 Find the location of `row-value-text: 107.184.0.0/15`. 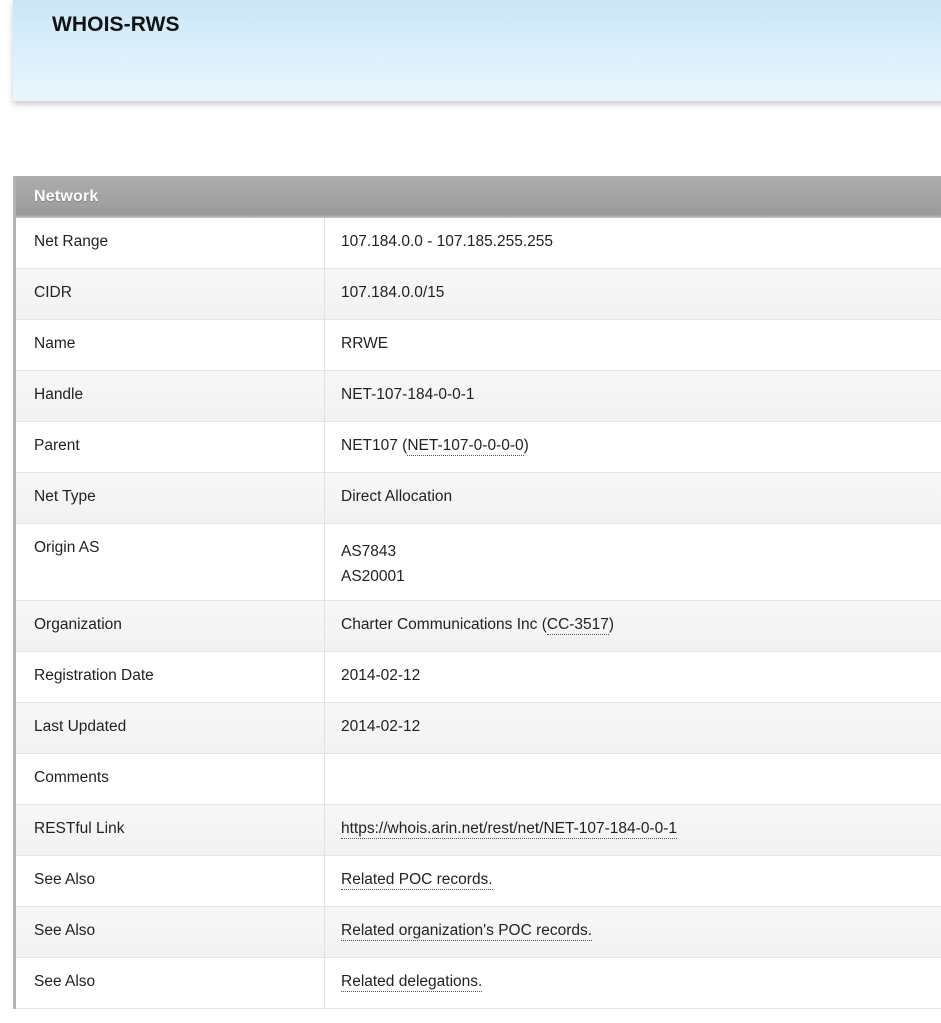

row-value-text: 107.184.0.0/15 is located at coordinates (393, 292).